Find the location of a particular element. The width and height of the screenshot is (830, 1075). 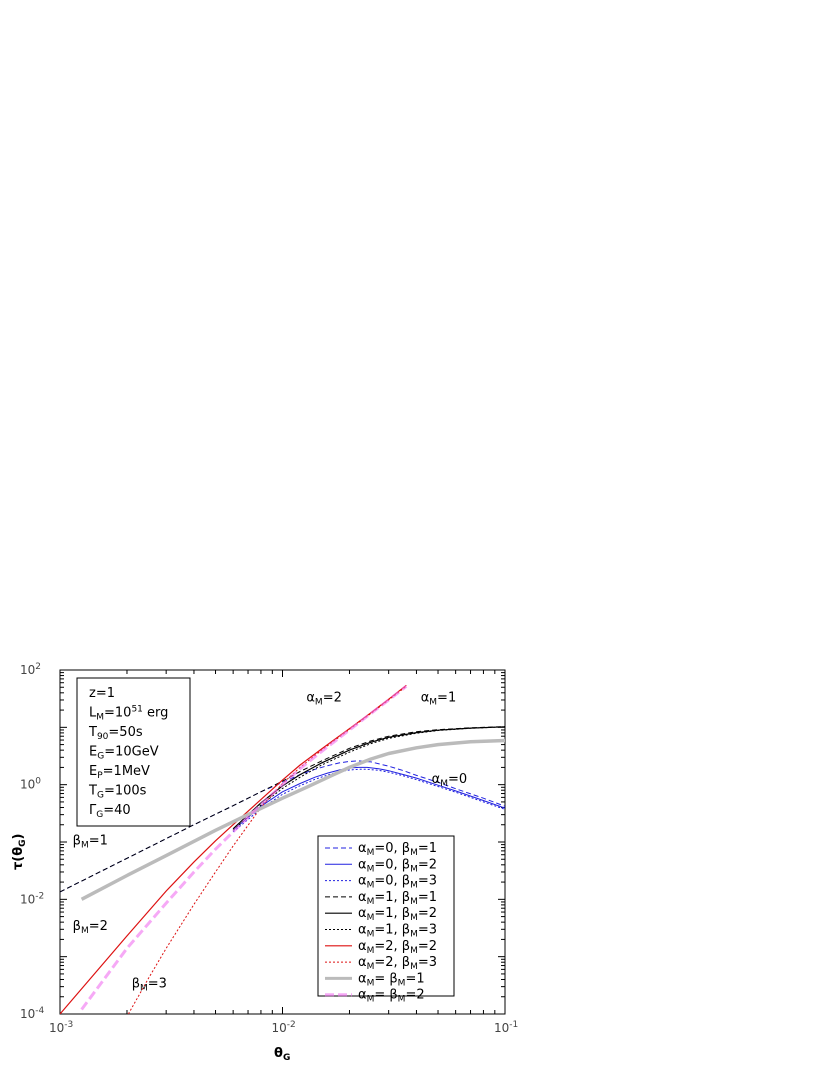

info-line: ΓG​=40 is located at coordinates (110, 811).